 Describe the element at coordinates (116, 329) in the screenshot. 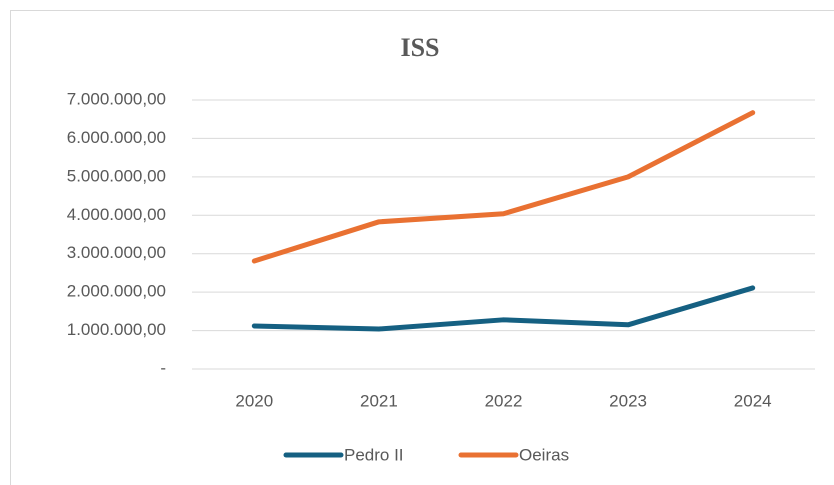

I see `y-tick-label: 1.000.000,00` at that location.